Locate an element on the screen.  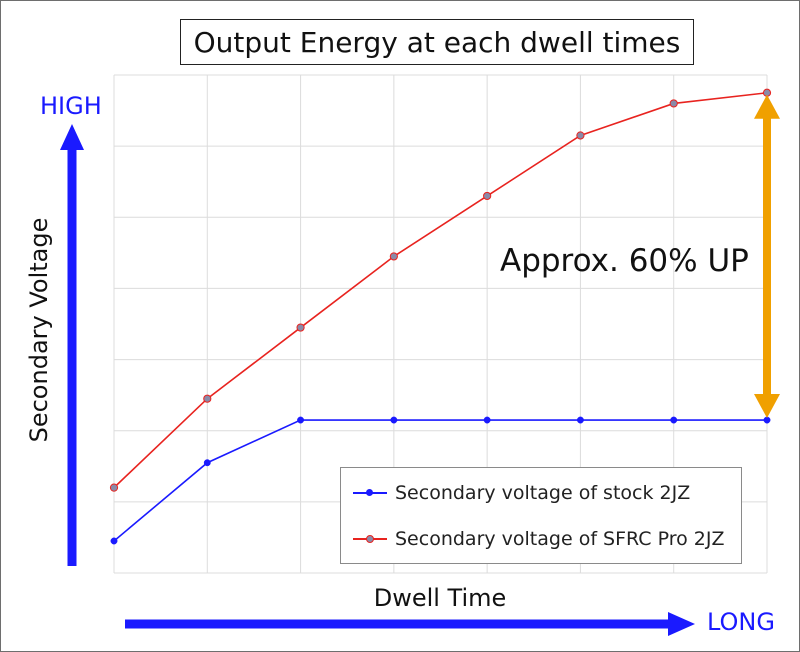
x-axis-long-label: LONG is located at coordinates (741, 622).